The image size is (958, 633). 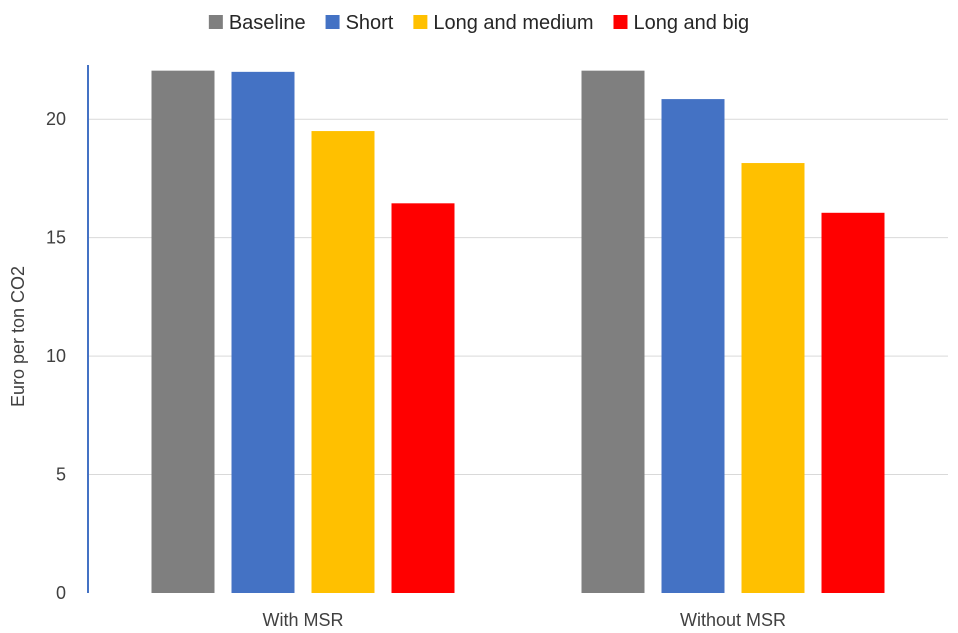 I want to click on legend-item-short: Short, so click(x=359, y=23).